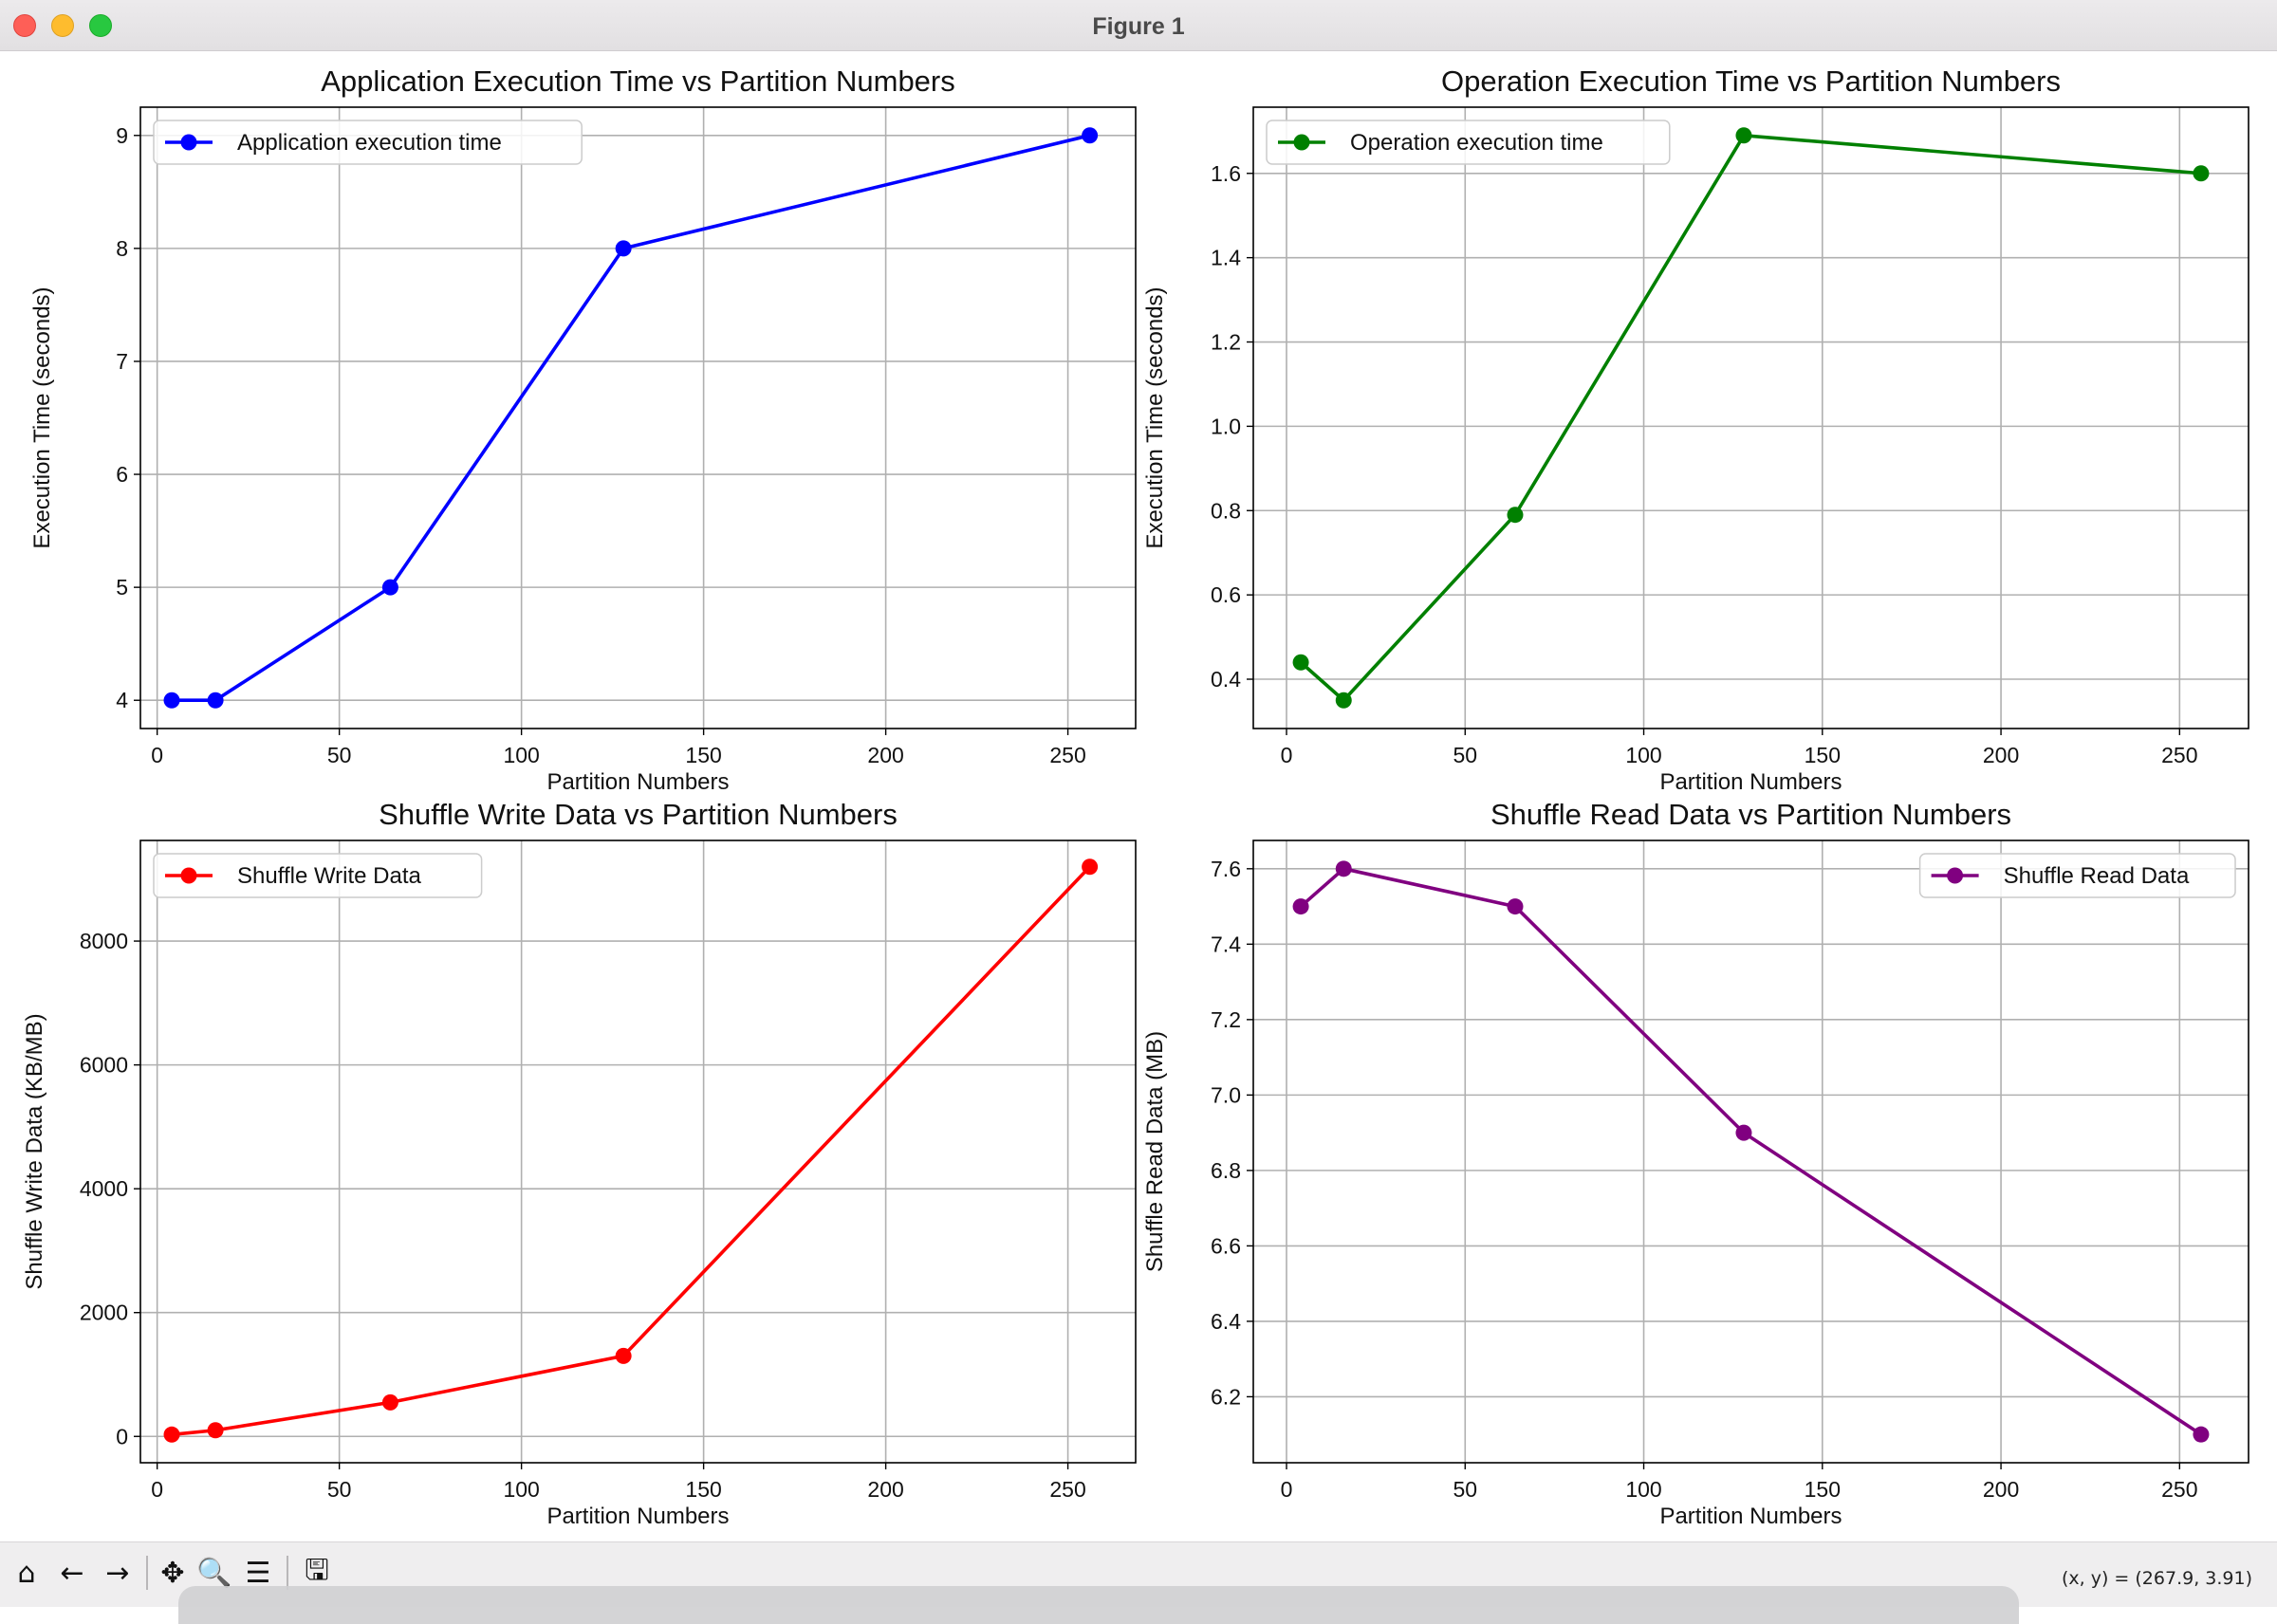  Describe the element at coordinates (1226, 258) in the screenshot. I see `y-tick-label: 1.4` at that location.